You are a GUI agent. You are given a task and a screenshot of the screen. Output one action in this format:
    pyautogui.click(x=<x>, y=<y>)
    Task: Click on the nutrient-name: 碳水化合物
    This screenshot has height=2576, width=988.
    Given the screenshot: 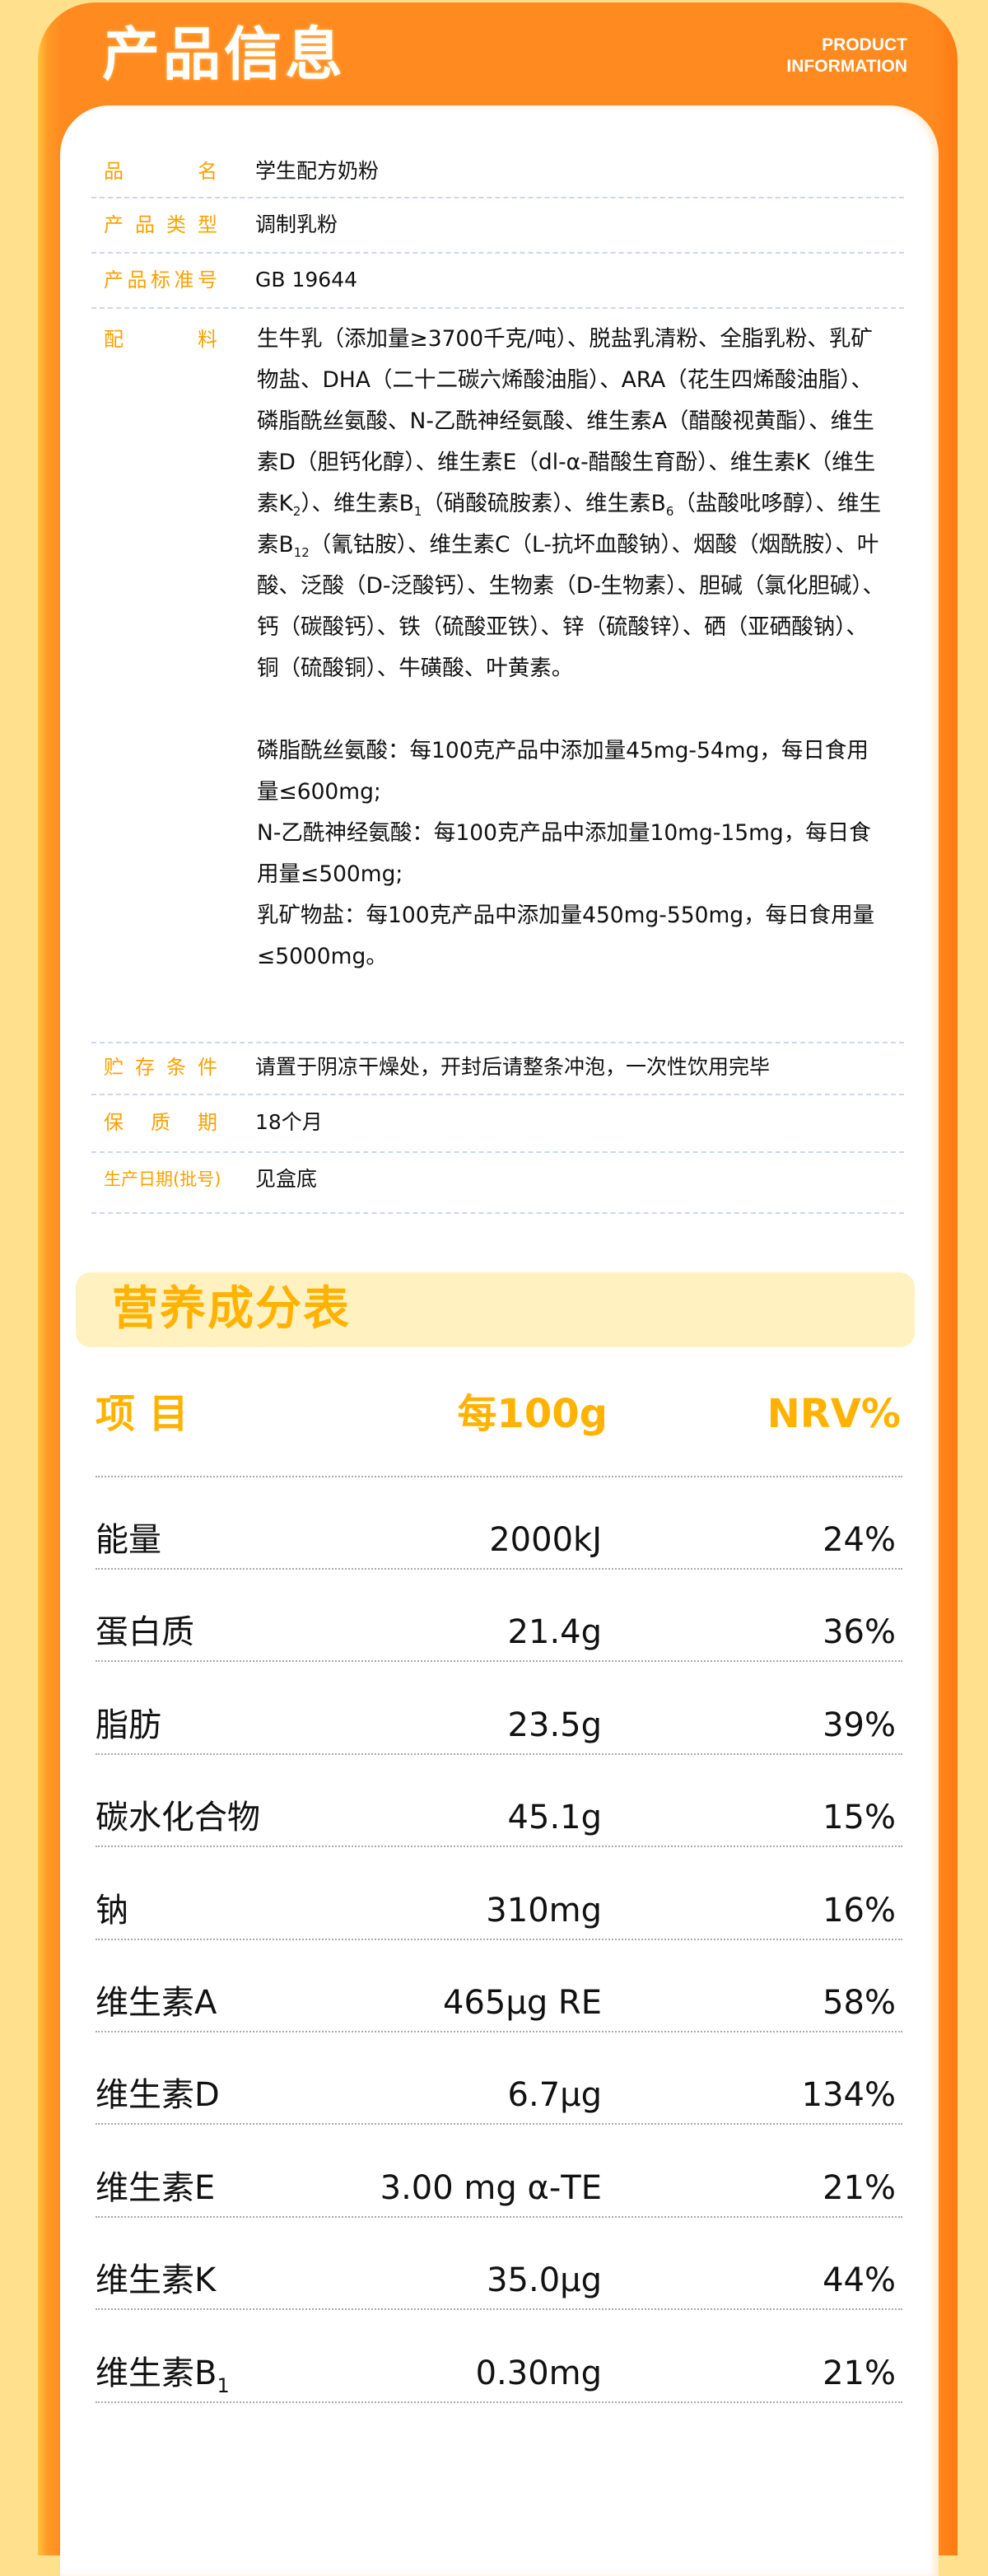 What is the action you would take?
    pyautogui.click(x=178, y=1818)
    